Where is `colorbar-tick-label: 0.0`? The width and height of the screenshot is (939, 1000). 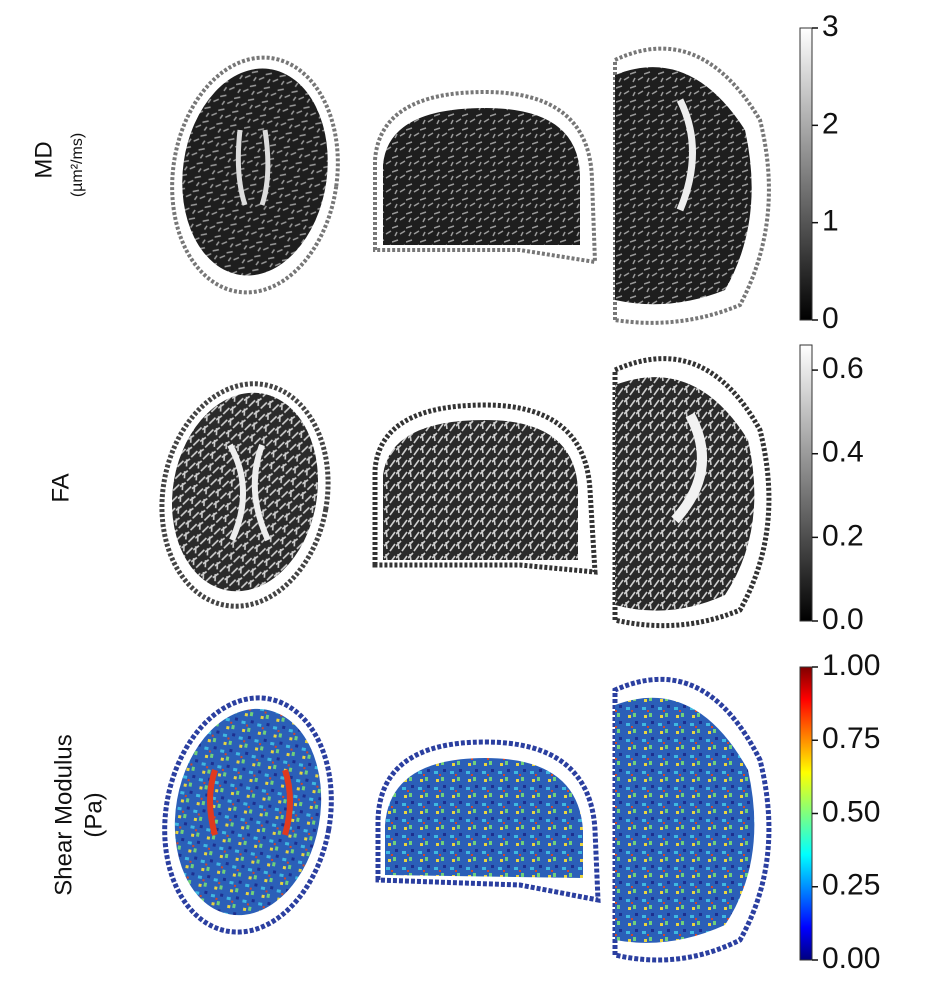 colorbar-tick-label: 0.0 is located at coordinates (843, 619).